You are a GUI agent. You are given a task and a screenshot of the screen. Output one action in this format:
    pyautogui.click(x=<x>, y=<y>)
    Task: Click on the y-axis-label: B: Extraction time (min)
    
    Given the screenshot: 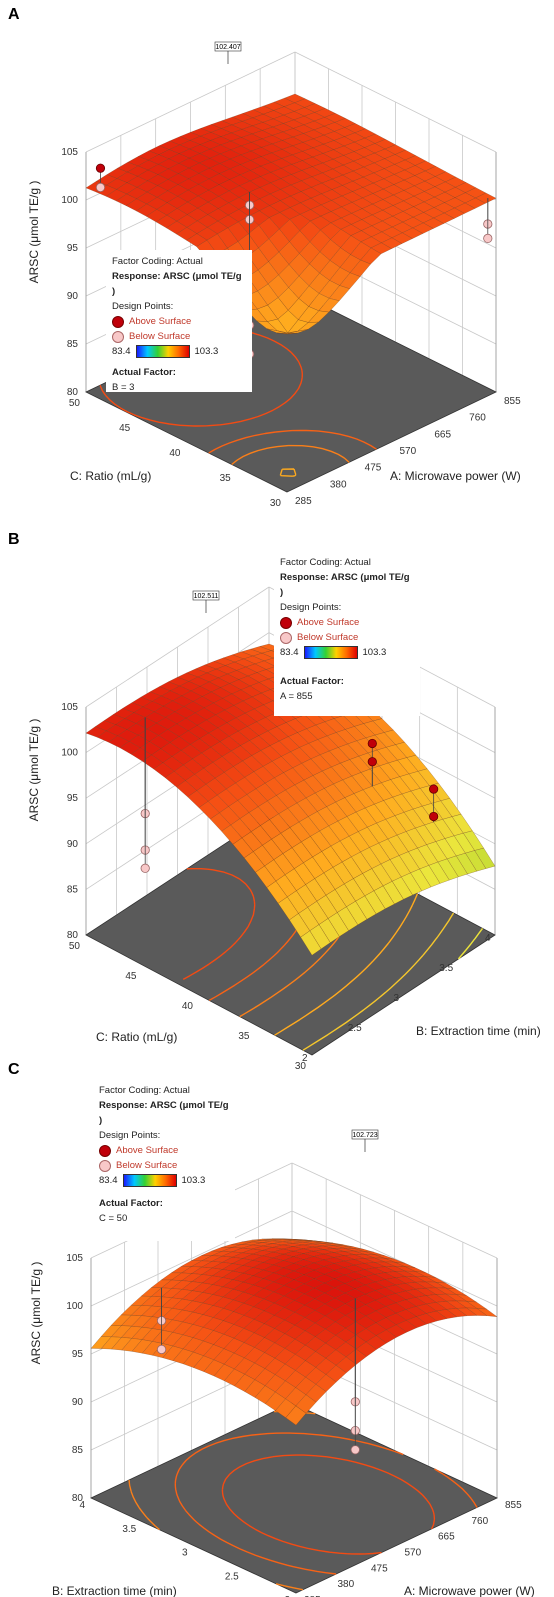 What is the action you would take?
    pyautogui.click(x=114, y=1590)
    